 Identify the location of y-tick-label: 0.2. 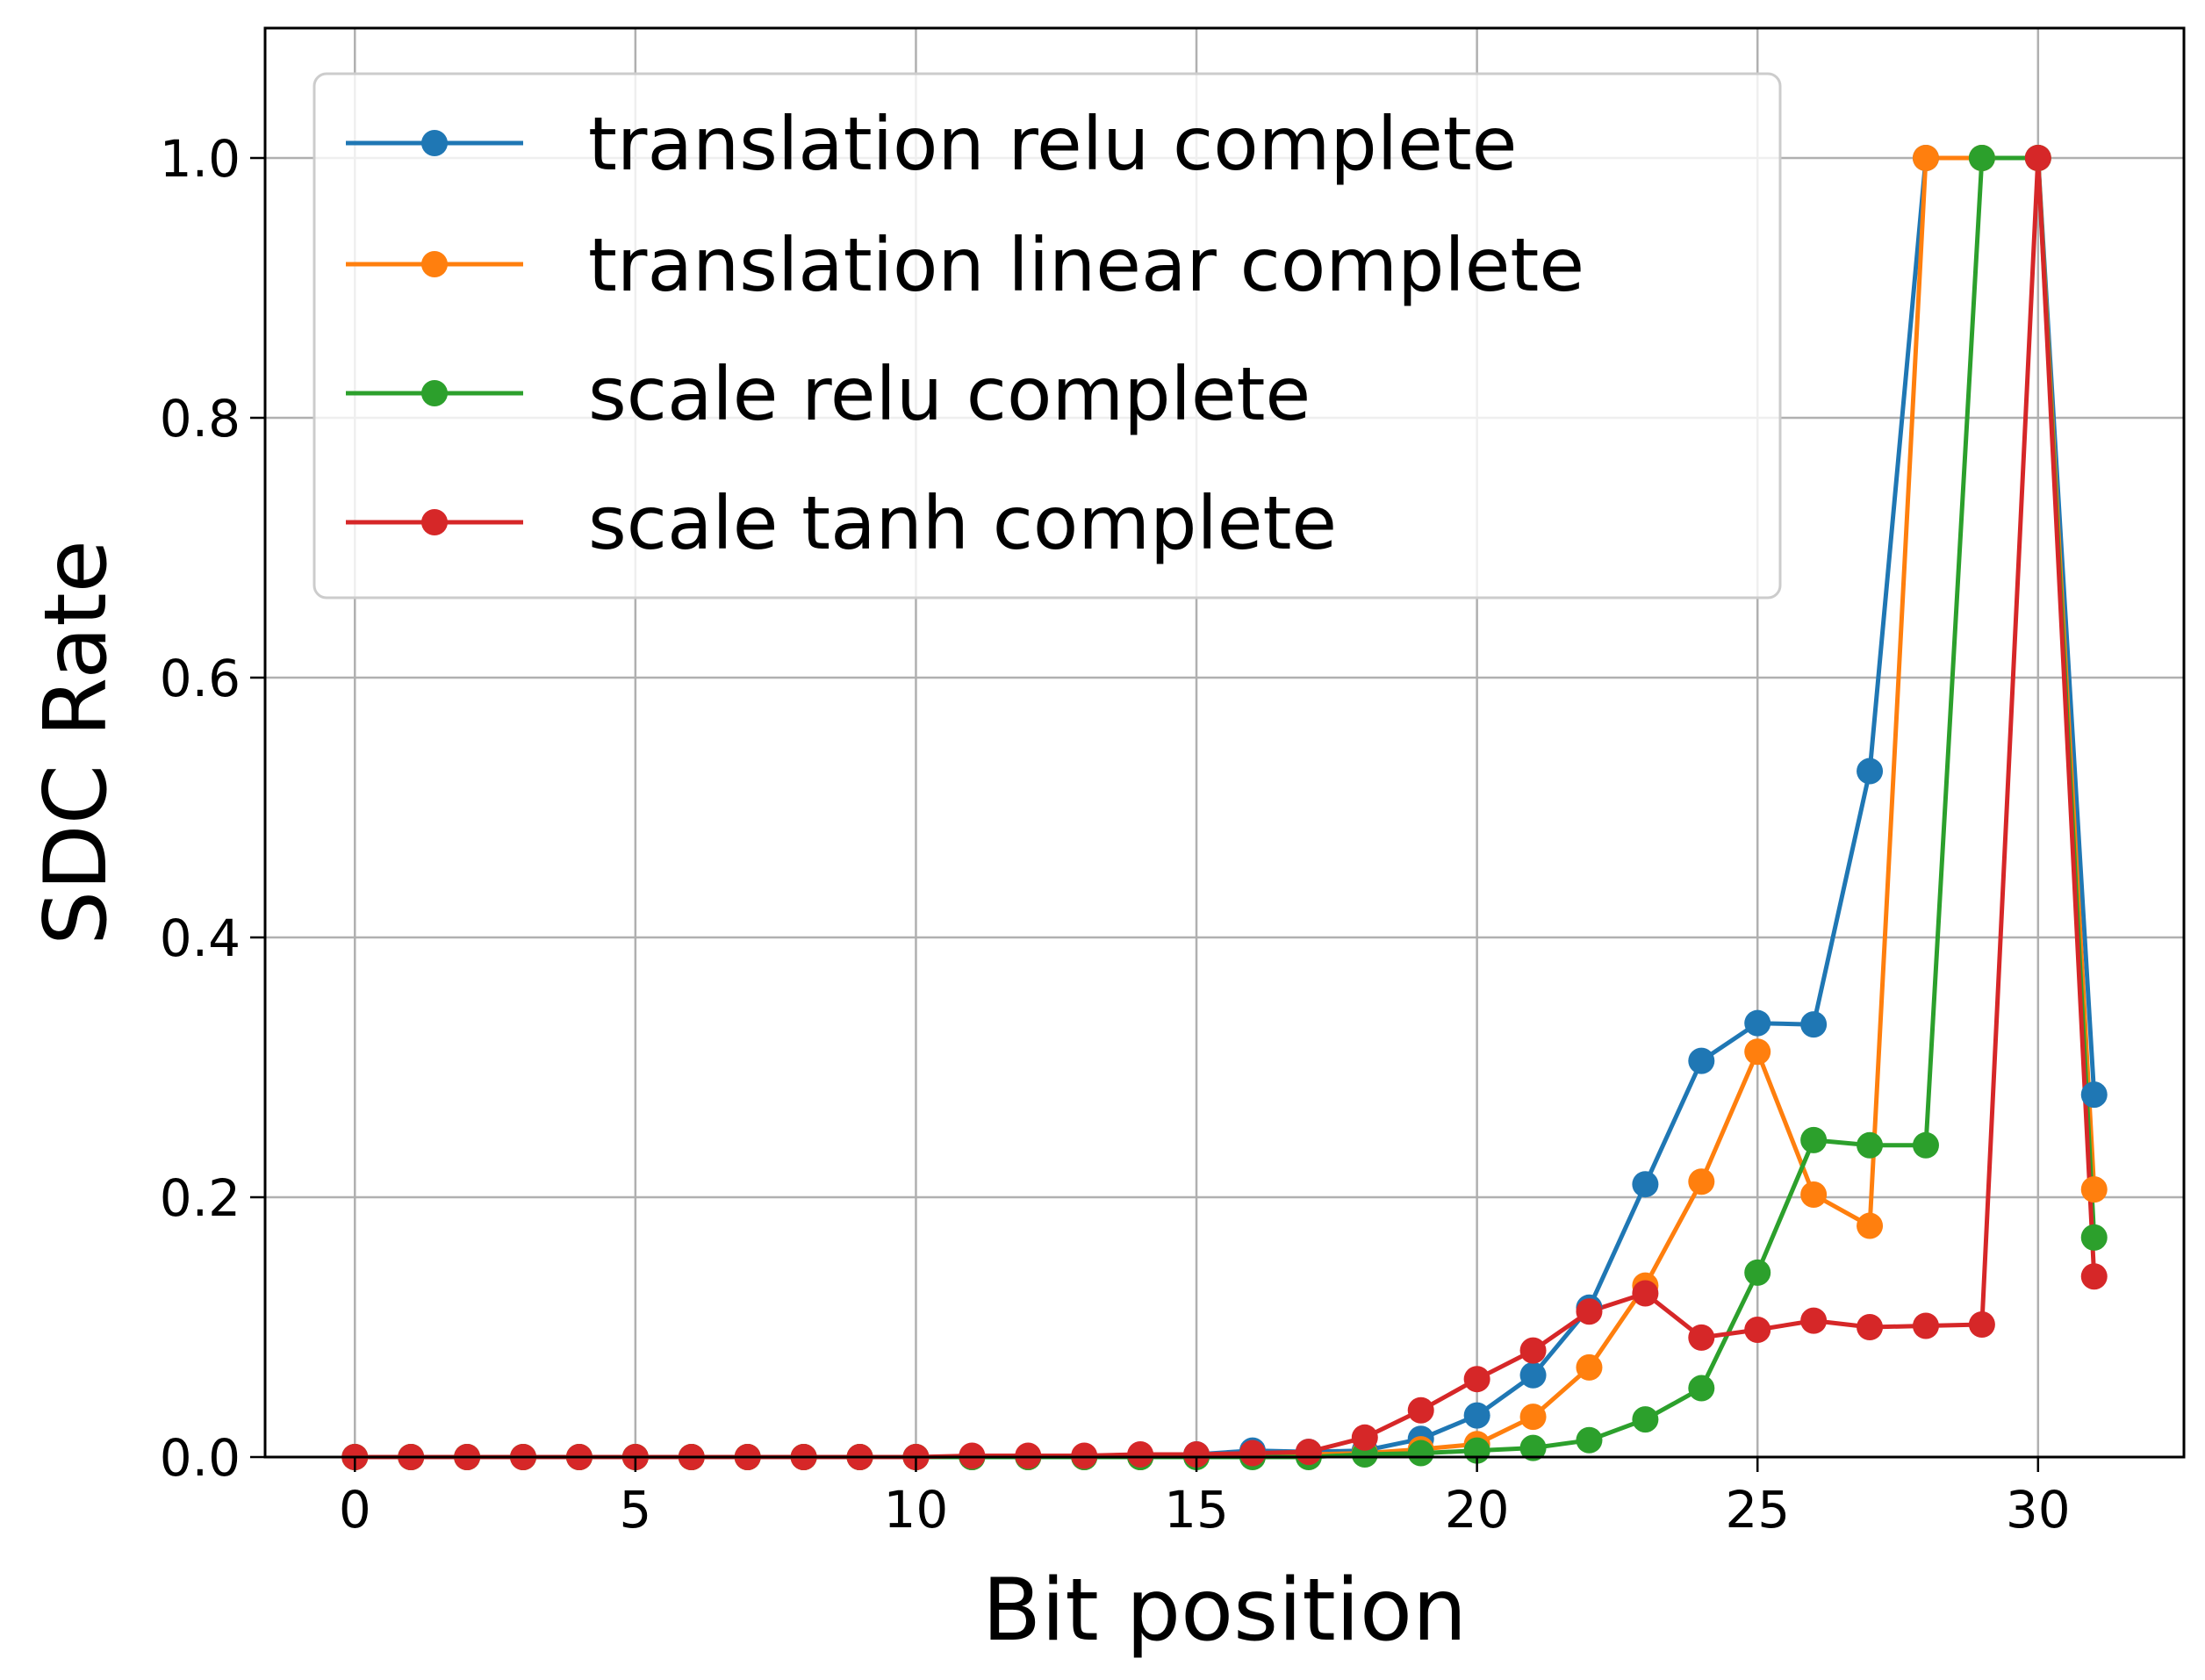
(200, 1198).